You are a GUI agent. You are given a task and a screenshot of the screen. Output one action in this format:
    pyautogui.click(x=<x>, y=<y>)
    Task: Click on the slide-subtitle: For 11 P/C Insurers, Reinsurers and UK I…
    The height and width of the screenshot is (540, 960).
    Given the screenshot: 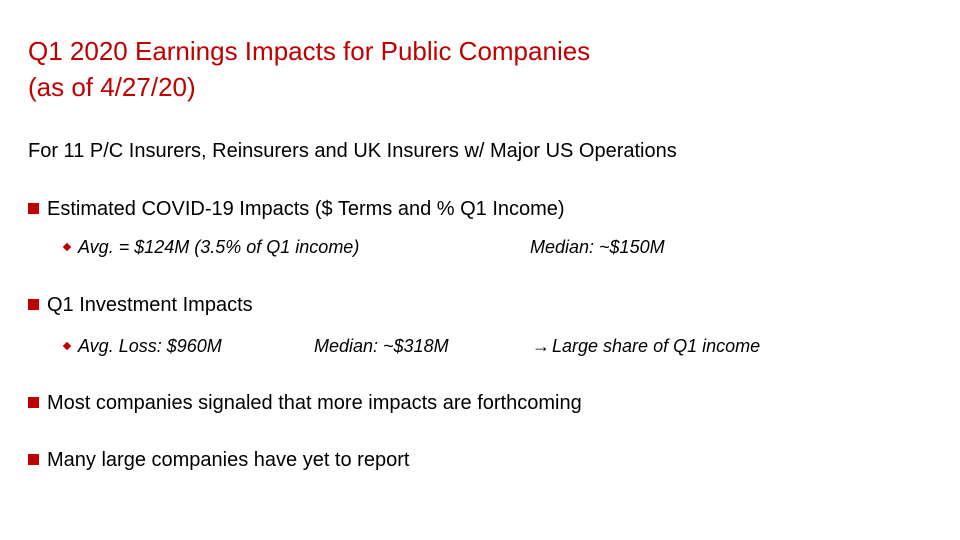 What is the action you would take?
    pyautogui.click(x=352, y=151)
    